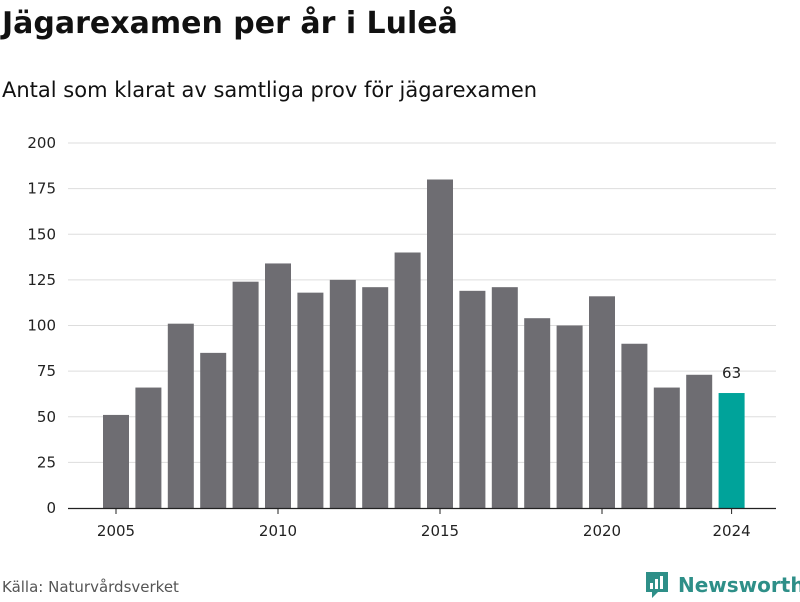 The width and height of the screenshot is (800, 602). What do you see at coordinates (310, 400) in the screenshot?
I see `bar-2011` at bounding box center [310, 400].